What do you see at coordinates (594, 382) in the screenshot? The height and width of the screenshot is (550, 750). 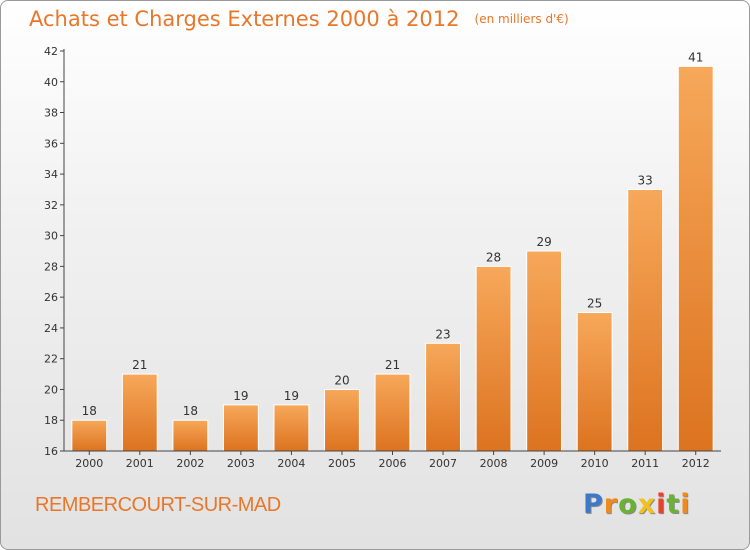 I see `bar-2010` at bounding box center [594, 382].